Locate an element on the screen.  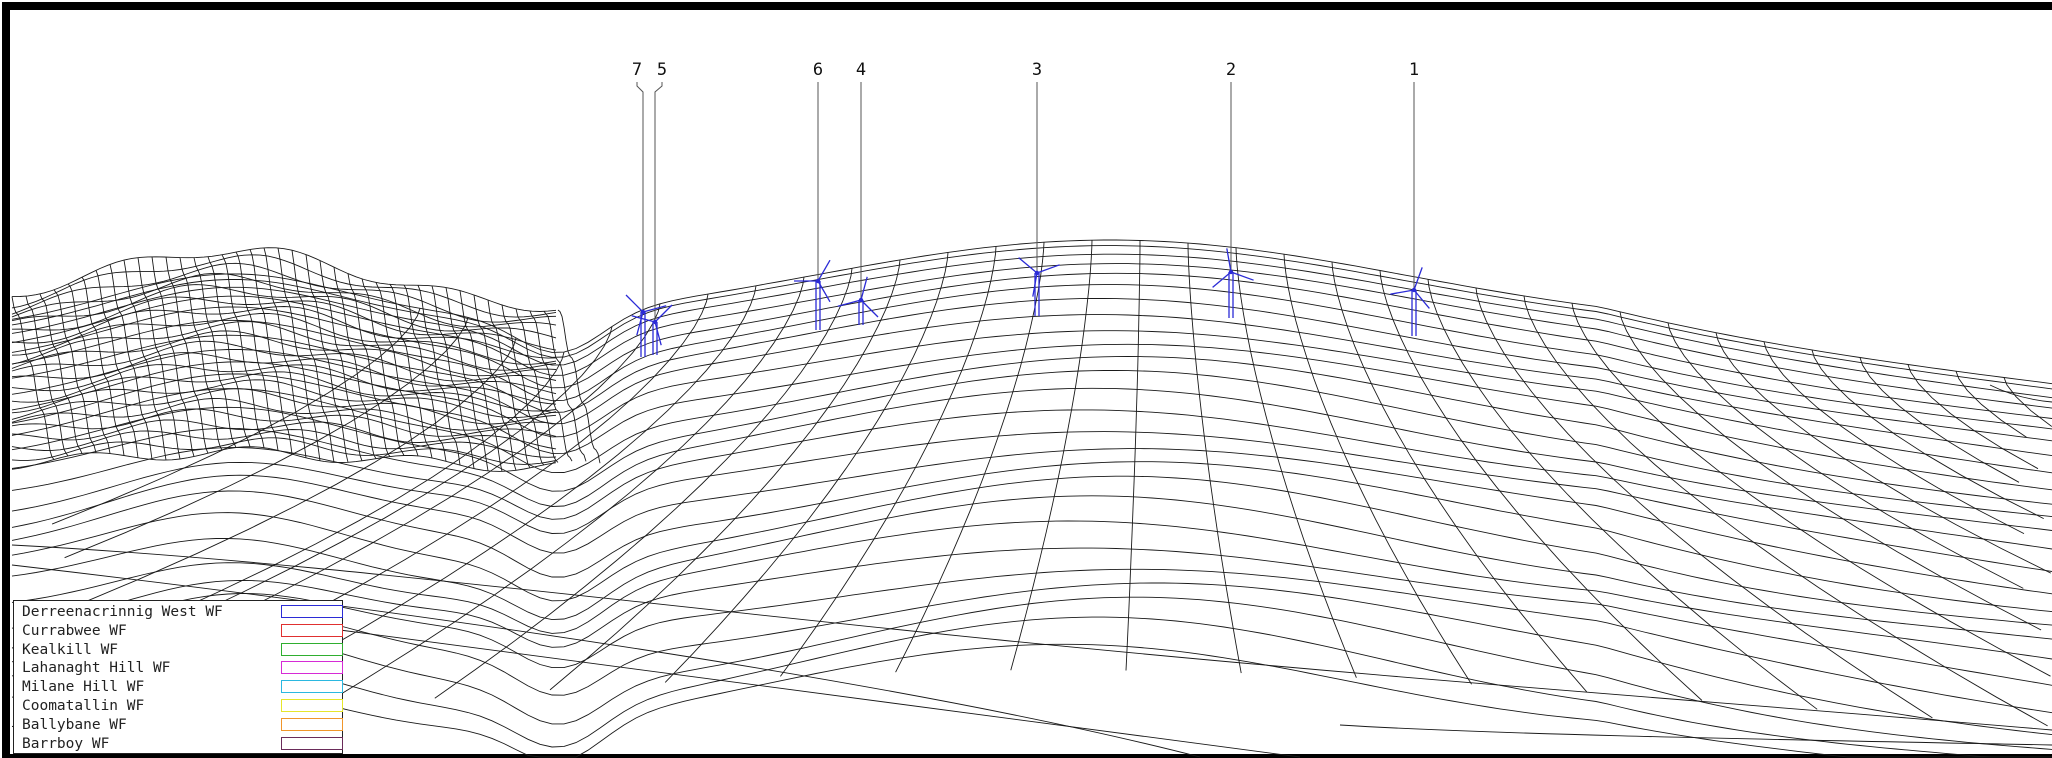
legend-item: Lahanaght Hill WF is located at coordinates (182, 668).